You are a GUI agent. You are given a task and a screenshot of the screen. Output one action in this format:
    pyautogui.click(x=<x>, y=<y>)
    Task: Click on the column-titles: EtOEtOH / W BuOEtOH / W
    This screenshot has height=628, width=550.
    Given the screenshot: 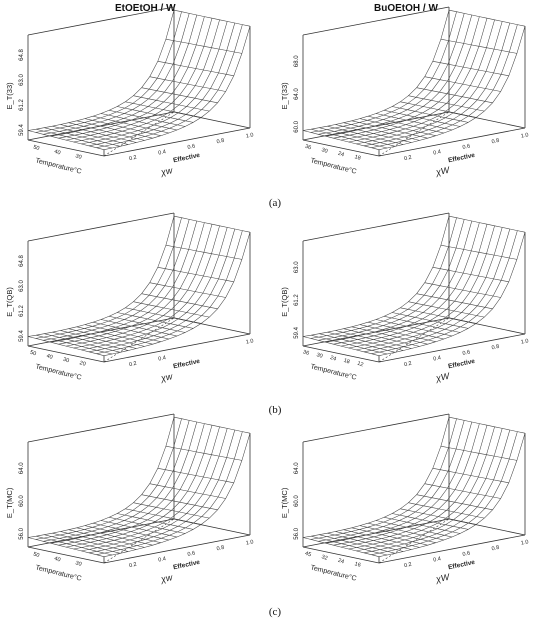 What is the action you would take?
    pyautogui.click(x=275, y=10)
    